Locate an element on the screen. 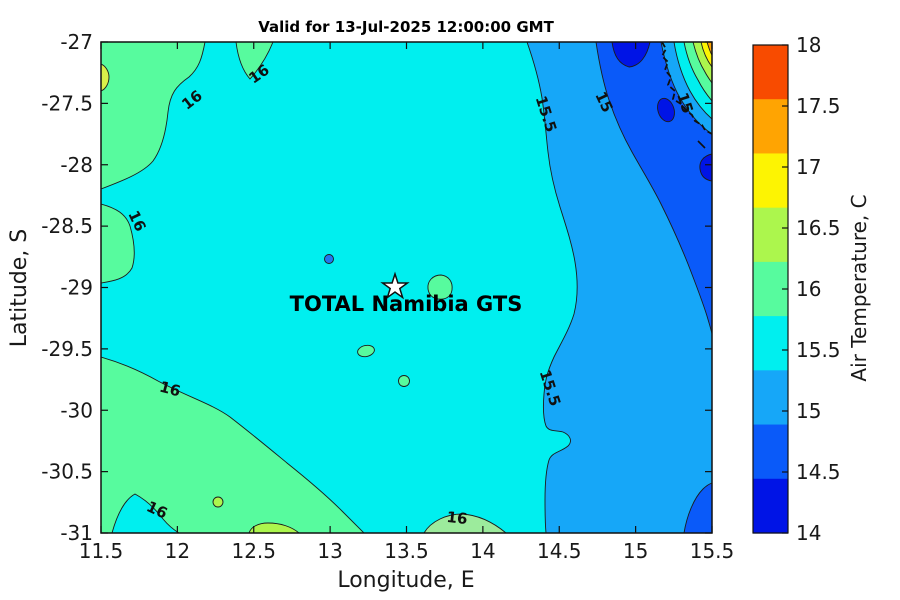 This screenshot has width=900, height=600. corner-band-17.5-18 is located at coordinates (709, 49).